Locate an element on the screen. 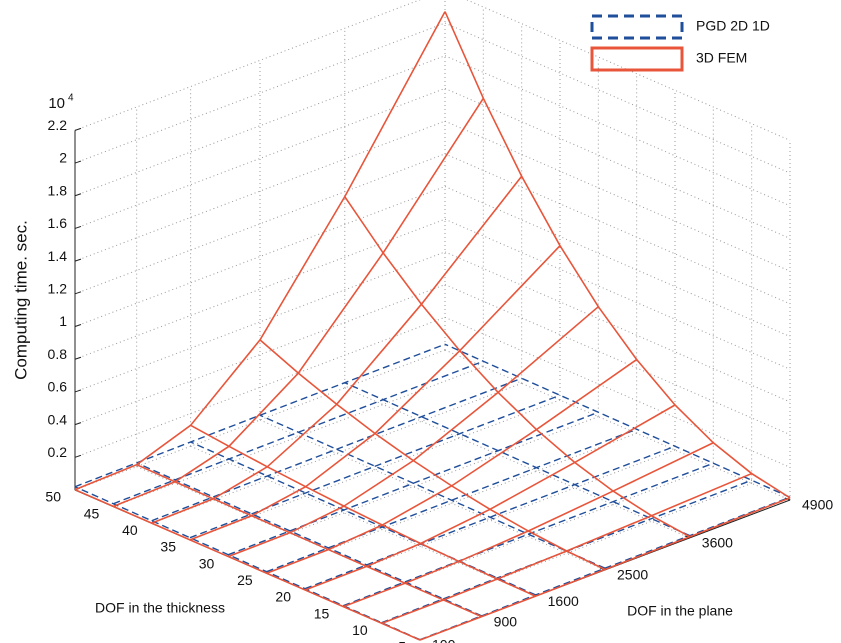 The width and height of the screenshot is (841, 643). x-tick-label: 45 is located at coordinates (92, 513).